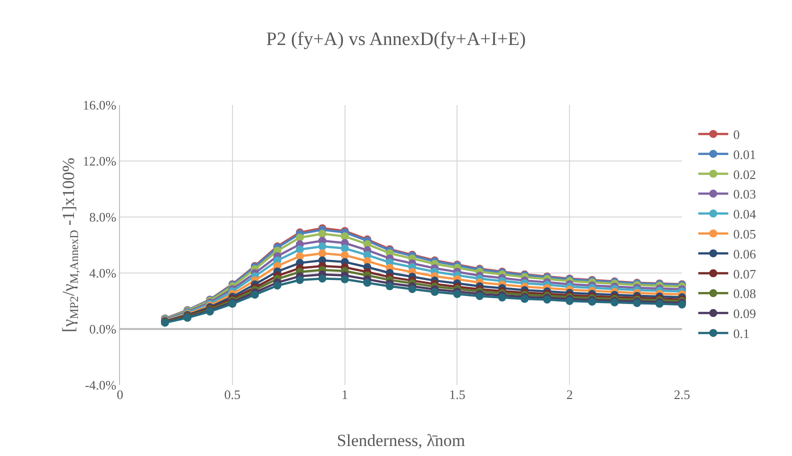  What do you see at coordinates (744, 174) in the screenshot?
I see `legend-label: 0.02` at bounding box center [744, 174].